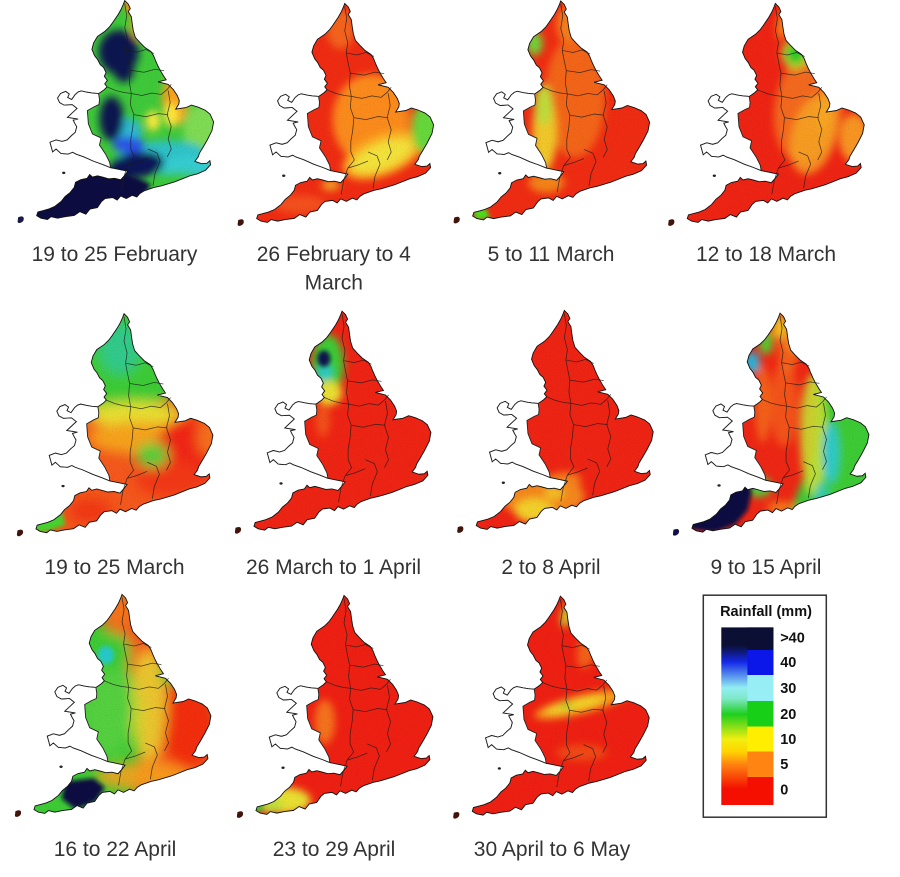 The width and height of the screenshot is (900, 877). Describe the element at coordinates (114, 567) in the screenshot. I see `svg-text: 19 to 25 March` at that location.